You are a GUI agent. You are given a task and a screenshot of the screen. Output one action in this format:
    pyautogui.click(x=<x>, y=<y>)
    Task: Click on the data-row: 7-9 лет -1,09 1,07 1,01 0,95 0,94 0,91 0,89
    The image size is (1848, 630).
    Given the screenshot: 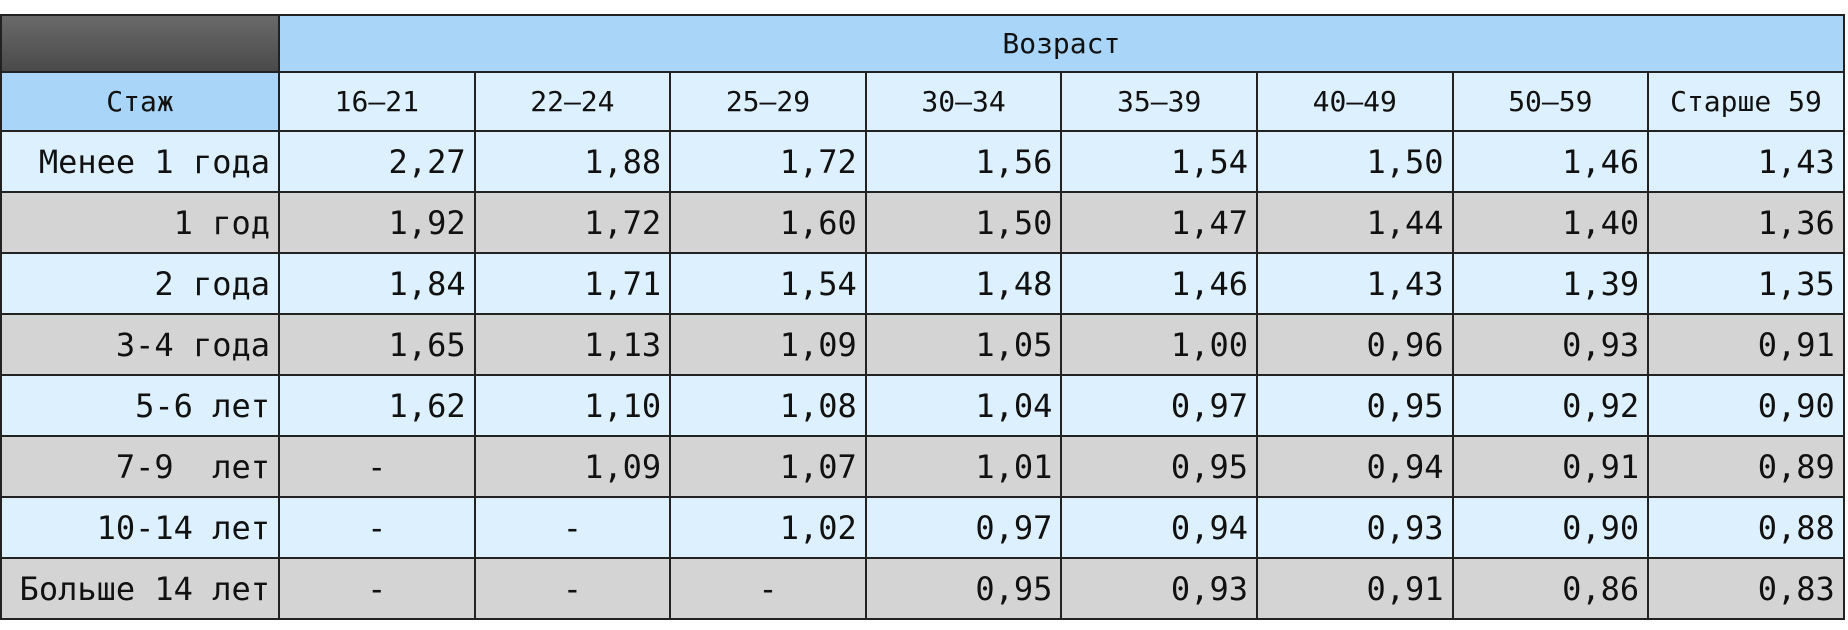 What is the action you would take?
    pyautogui.click(x=922, y=466)
    